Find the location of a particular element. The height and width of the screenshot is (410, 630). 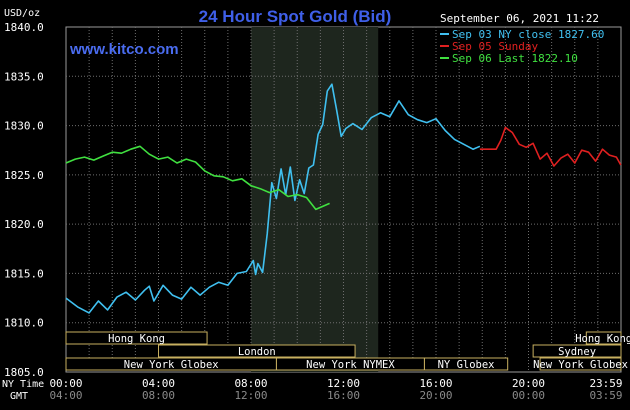

x-tick-label-gmt: 20:00 is located at coordinates (435, 395).